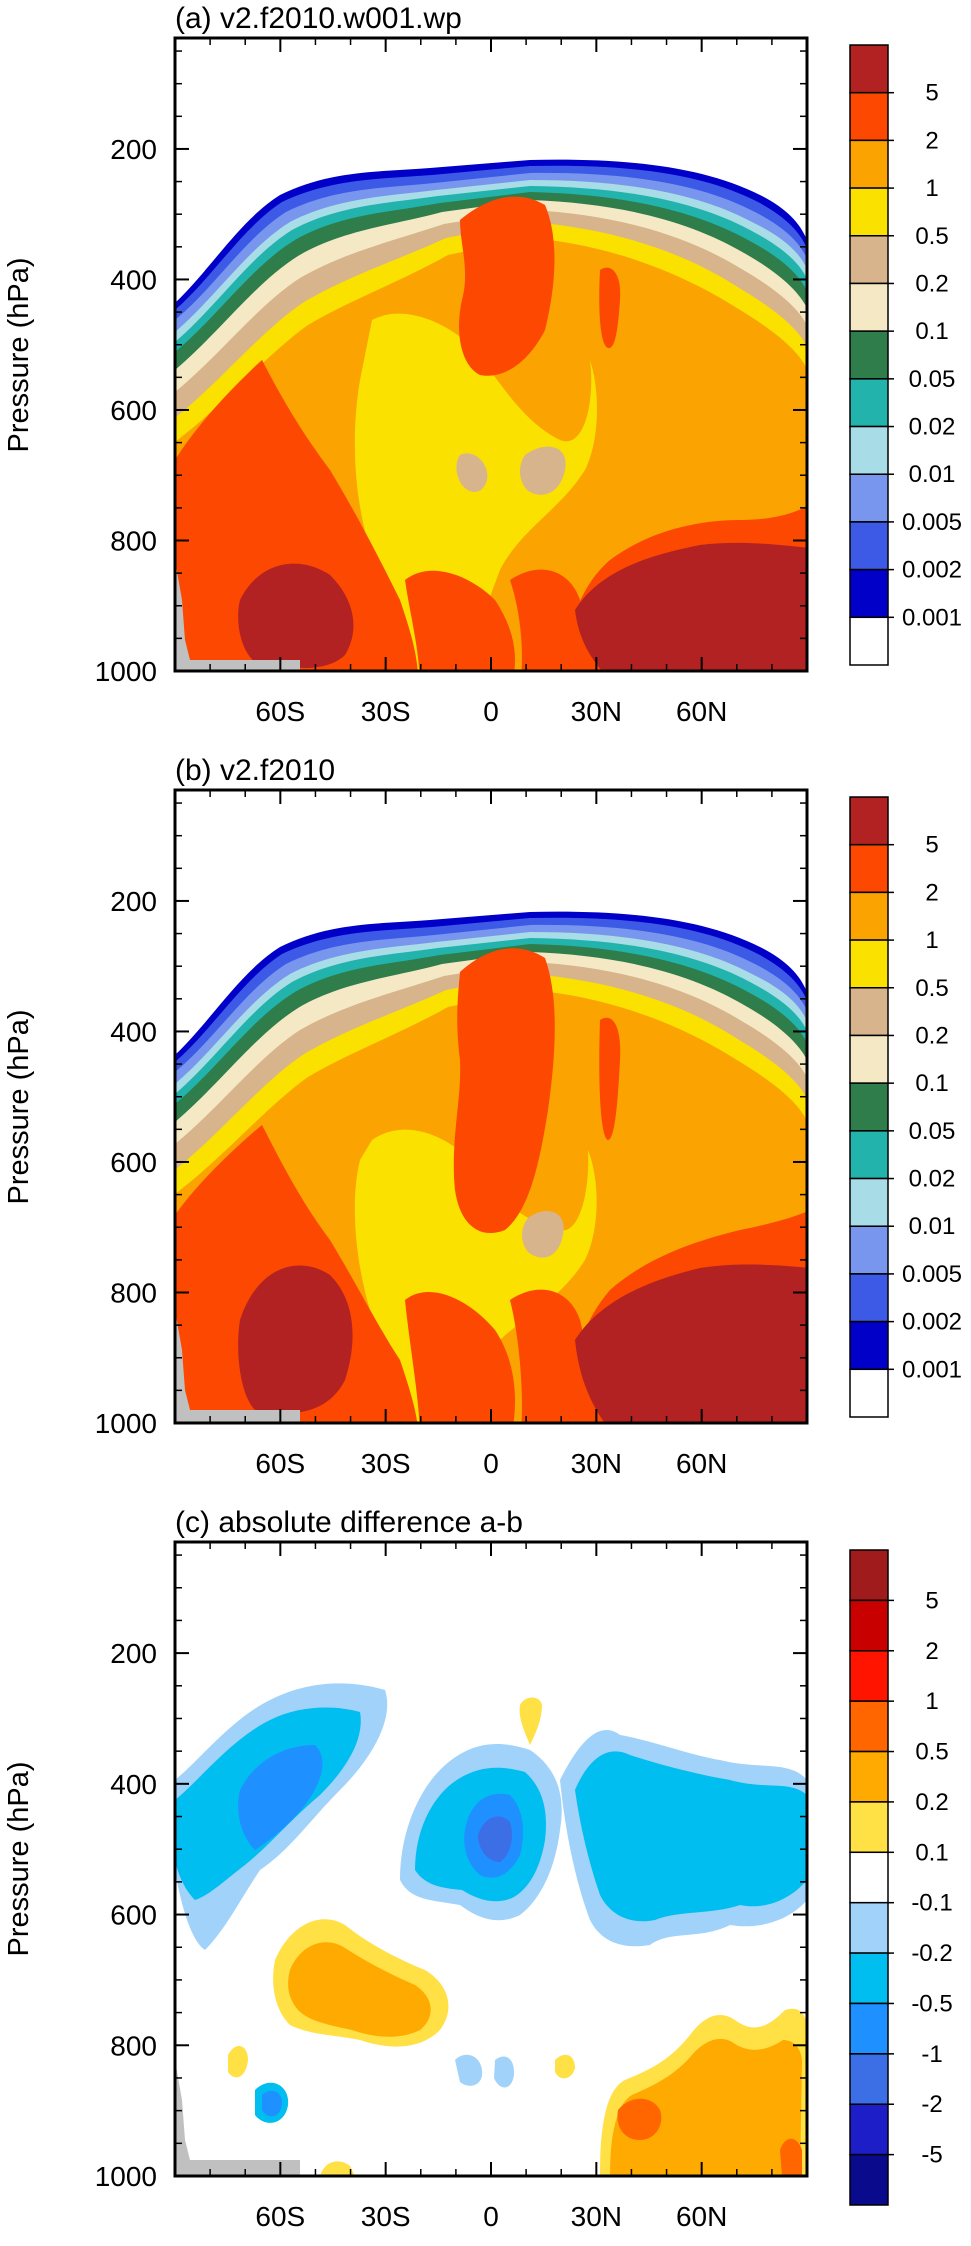 The height and width of the screenshot is (2246, 971). Describe the element at coordinates (296, 515) in the screenshot. I see `contour-band-2-left` at that location.